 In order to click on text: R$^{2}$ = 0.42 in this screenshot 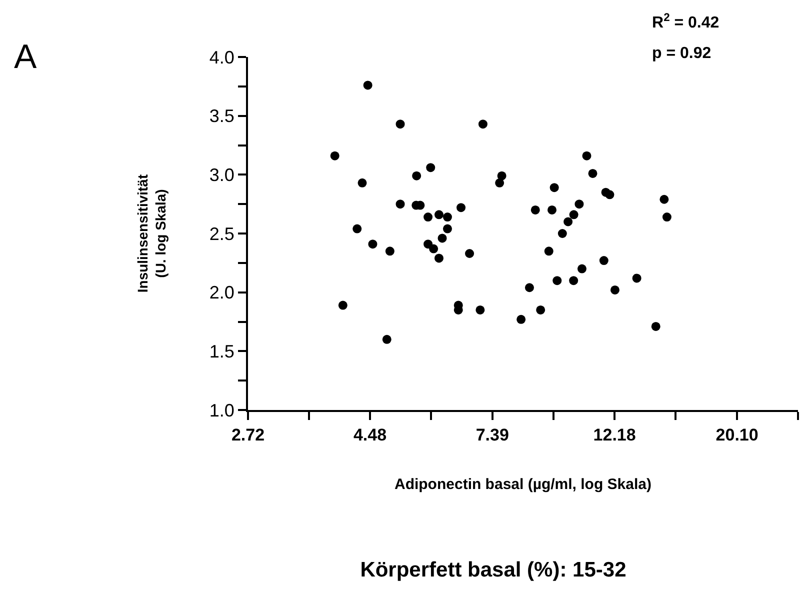, I will do `click(686, 22)`.